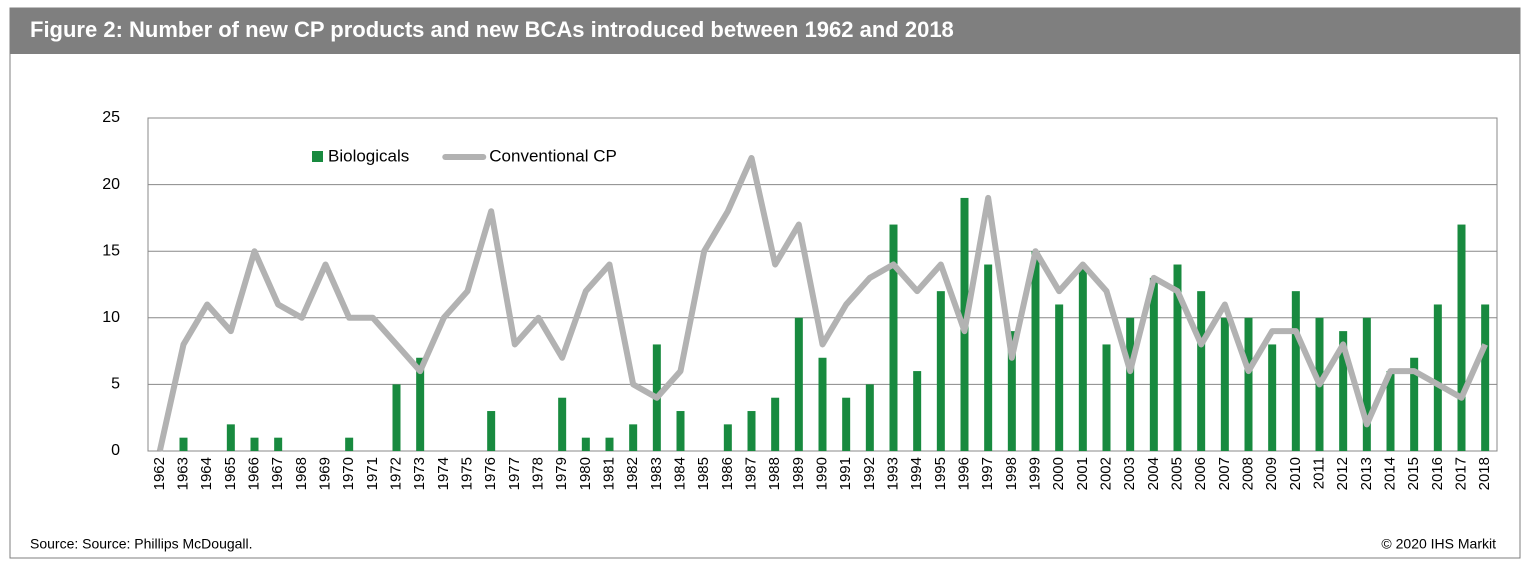  What do you see at coordinates (372, 473) in the screenshot?
I see `x-tick-label: 1971` at bounding box center [372, 473].